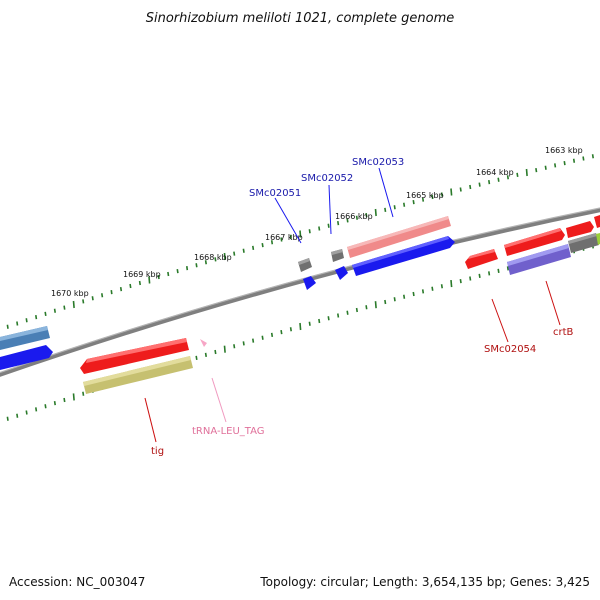 The width and height of the screenshot is (600, 600). What do you see at coordinates (134, 356) in the screenshot?
I see `gene-tig-arrow` at bounding box center [134, 356].